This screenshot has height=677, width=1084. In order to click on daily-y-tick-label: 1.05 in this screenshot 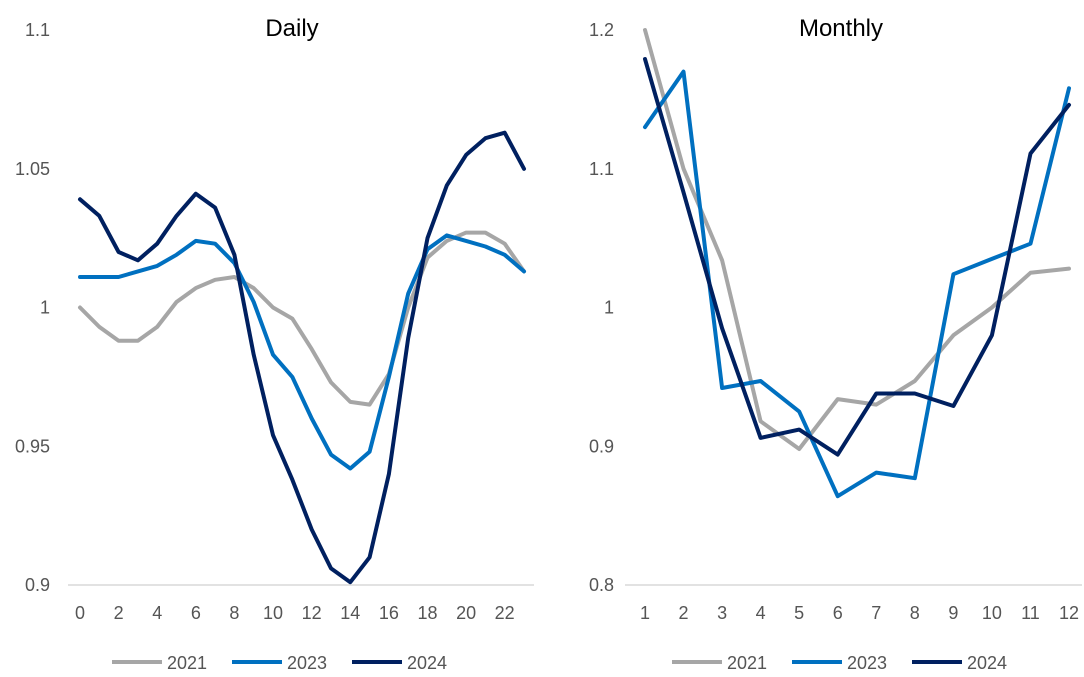, I will do `click(32, 169)`.